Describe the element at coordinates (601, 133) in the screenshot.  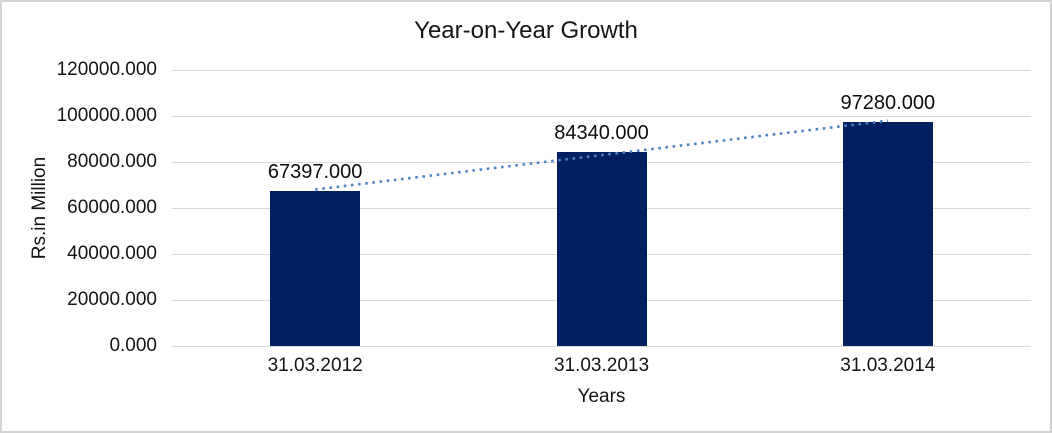
I see `bar-value-label: 84340.000` at that location.